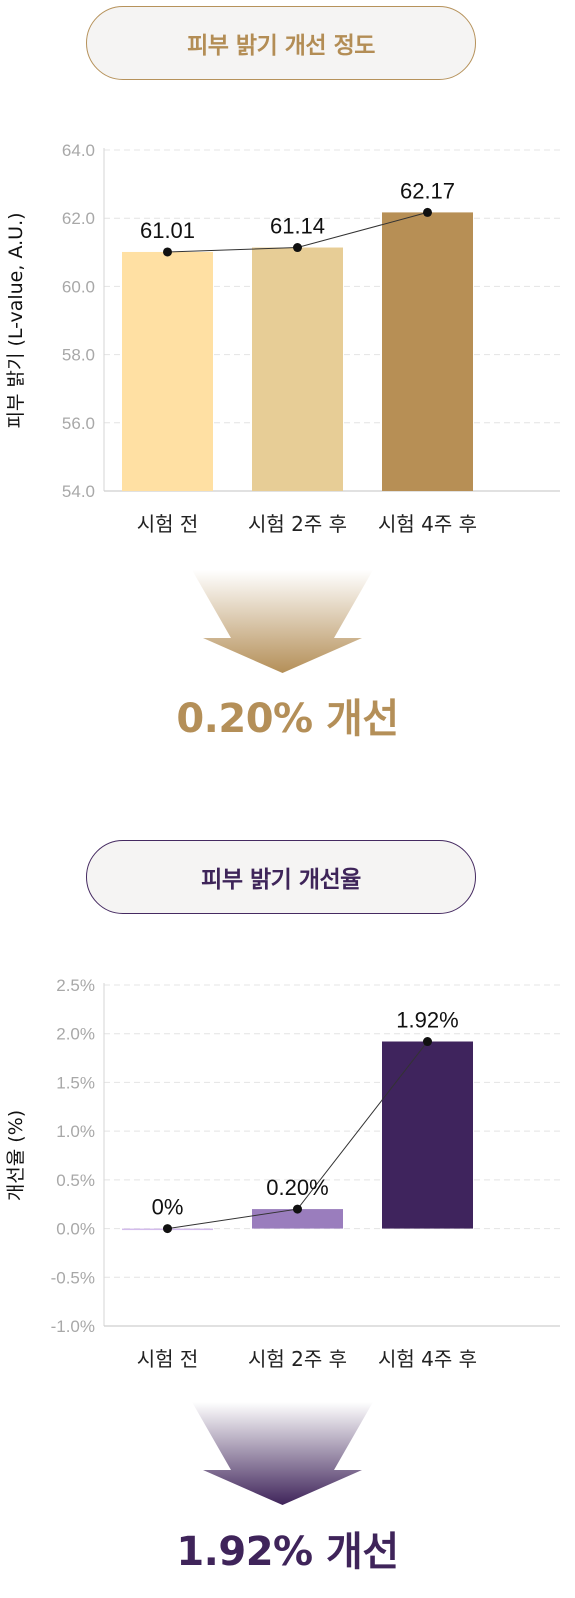 This screenshot has width=575, height=1598. Describe the element at coordinates (75, 1180) in the screenshot. I see `y-tick-label: 0.5%` at that location.